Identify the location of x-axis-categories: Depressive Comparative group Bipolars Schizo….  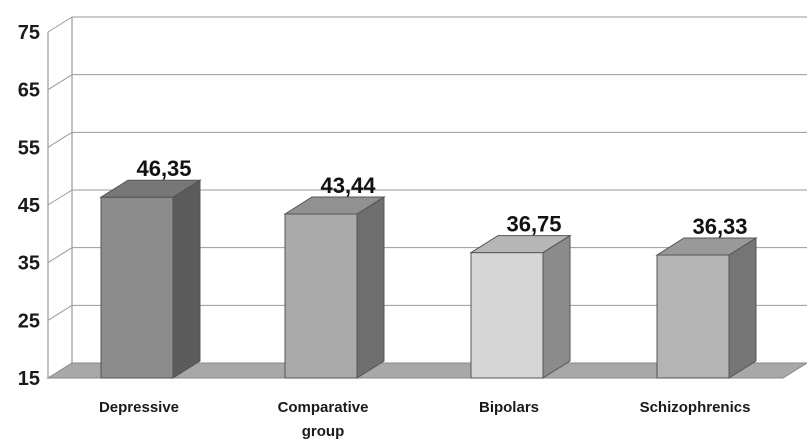
(424, 419).